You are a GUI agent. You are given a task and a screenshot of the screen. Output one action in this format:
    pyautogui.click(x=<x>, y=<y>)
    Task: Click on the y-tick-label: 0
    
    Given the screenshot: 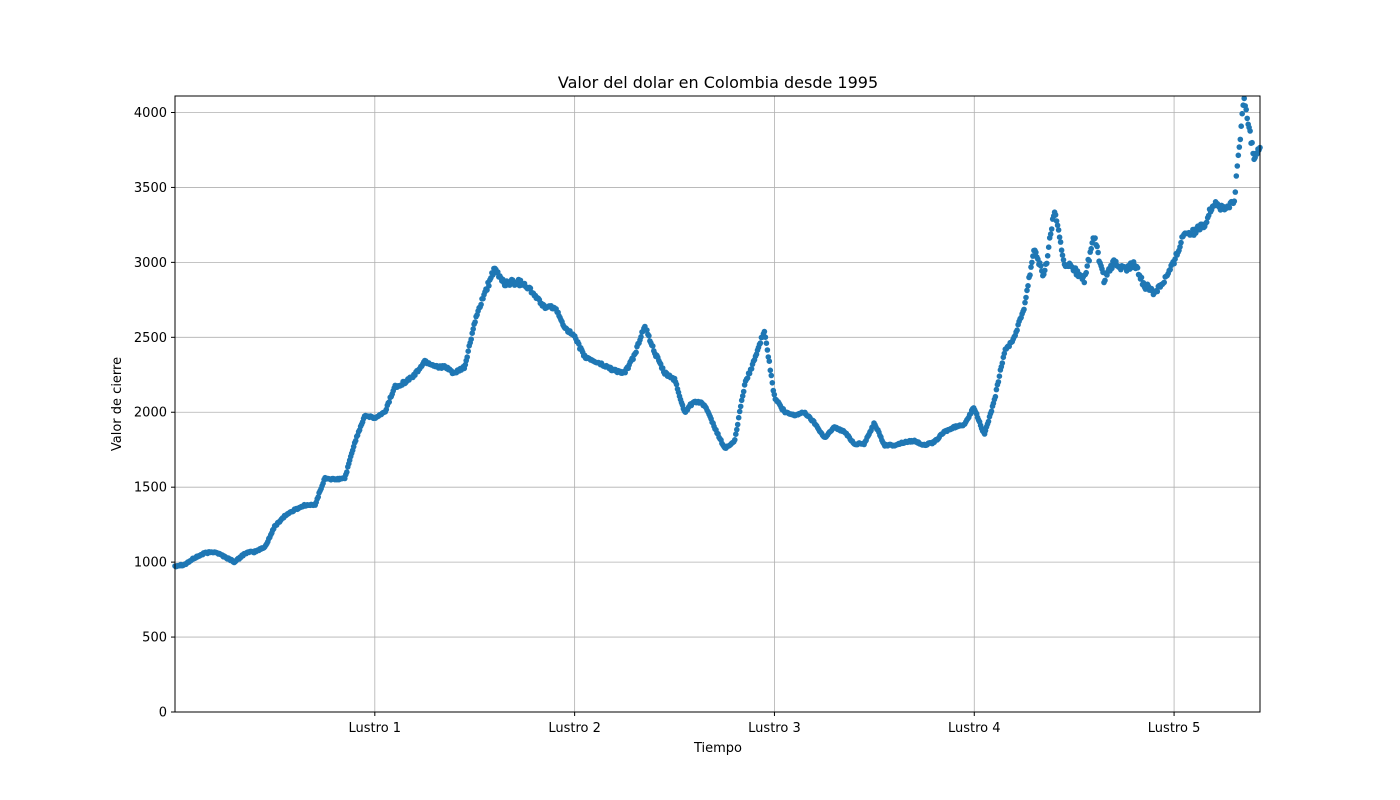 What is the action you would take?
    pyautogui.click(x=163, y=713)
    